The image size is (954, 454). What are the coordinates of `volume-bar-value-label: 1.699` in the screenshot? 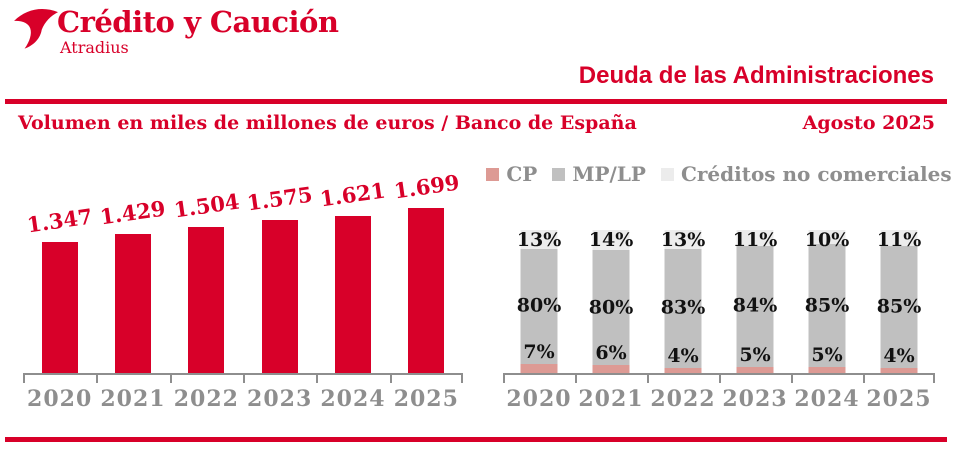 It's located at (426, 186).